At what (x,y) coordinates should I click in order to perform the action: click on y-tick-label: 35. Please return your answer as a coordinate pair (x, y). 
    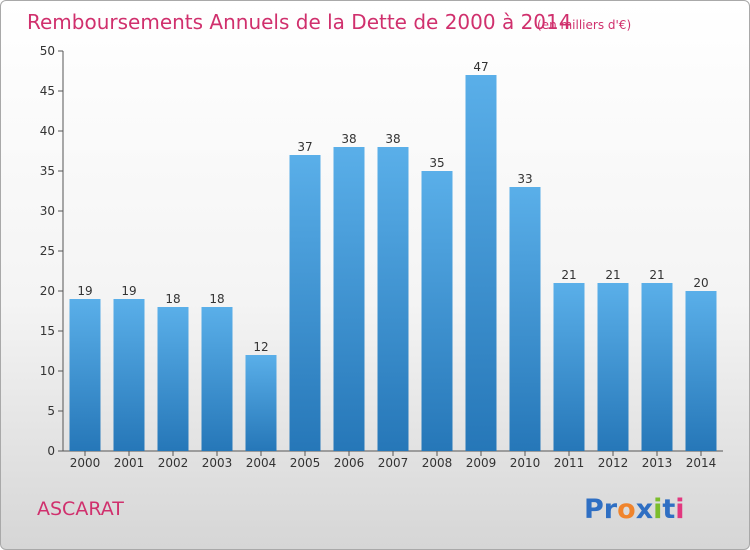
    Looking at the image, I should click on (47, 171).